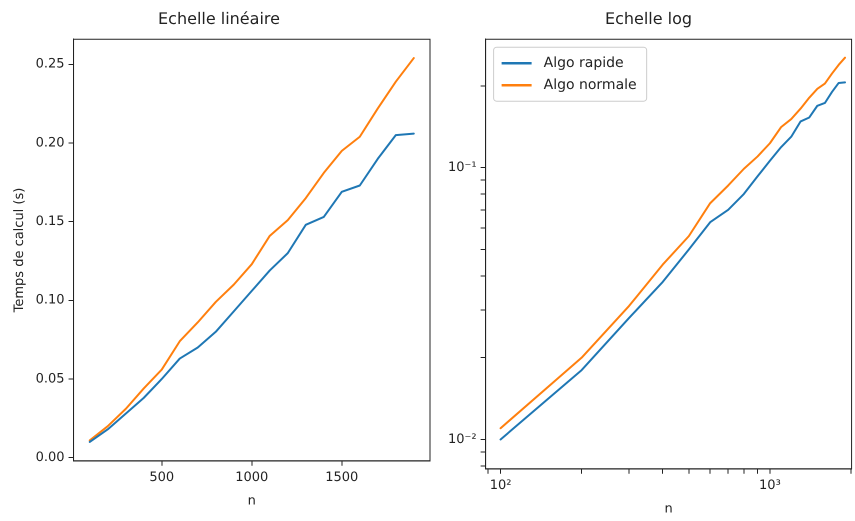 The width and height of the screenshot is (855, 521). Describe the element at coordinates (648, 18) in the screenshot. I see `chart-title: Echelle log` at that location.